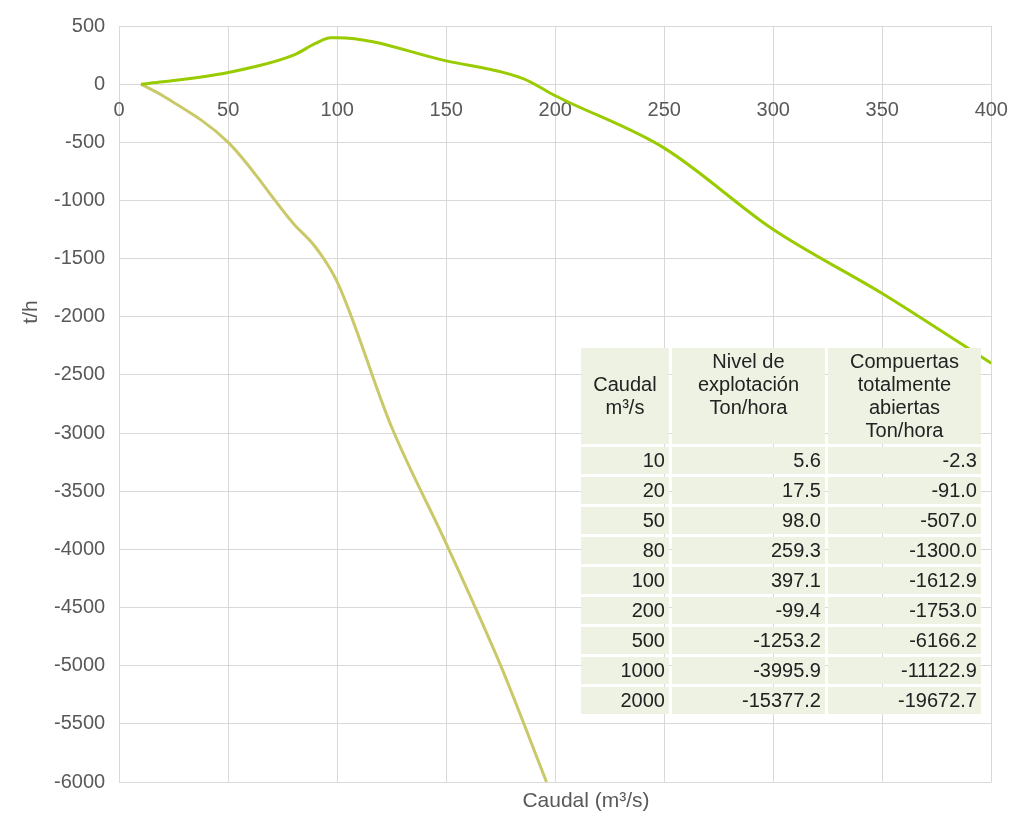 The width and height of the screenshot is (1022, 818). What do you see at coordinates (337, 108) in the screenshot?
I see `x-tick-label: 100` at bounding box center [337, 108].